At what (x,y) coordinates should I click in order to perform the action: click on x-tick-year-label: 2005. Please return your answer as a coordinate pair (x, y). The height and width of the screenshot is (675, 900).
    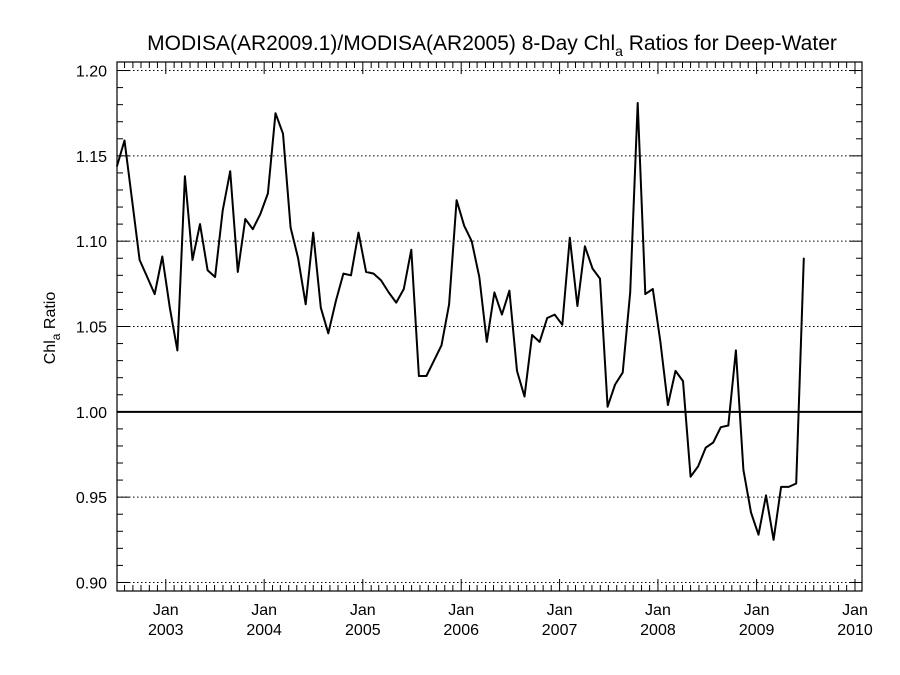
    Looking at the image, I should click on (363, 630).